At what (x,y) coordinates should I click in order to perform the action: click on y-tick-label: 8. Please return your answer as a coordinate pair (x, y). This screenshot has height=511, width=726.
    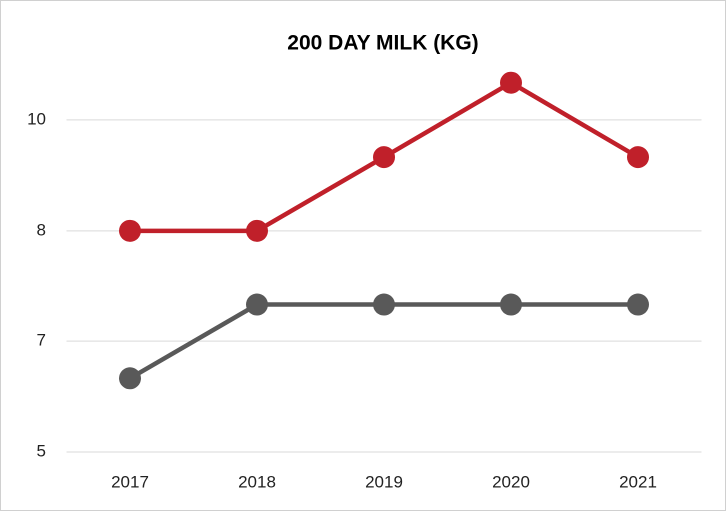
    Looking at the image, I should click on (41, 229).